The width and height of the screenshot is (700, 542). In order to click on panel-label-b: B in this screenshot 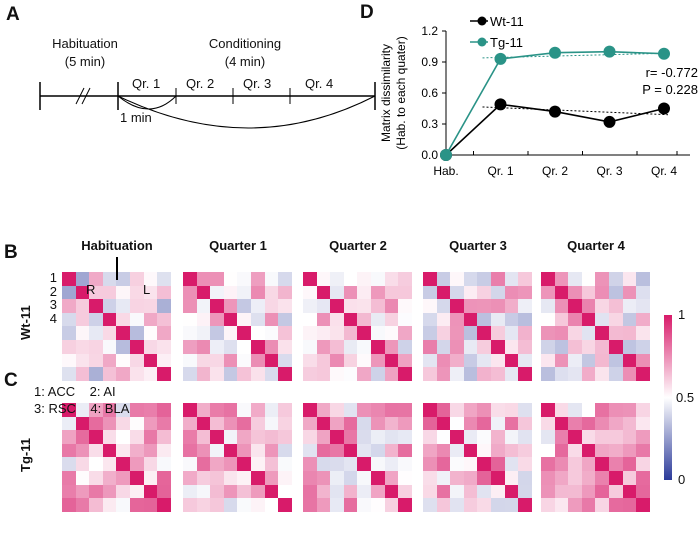, I will do `click(11, 252)`.